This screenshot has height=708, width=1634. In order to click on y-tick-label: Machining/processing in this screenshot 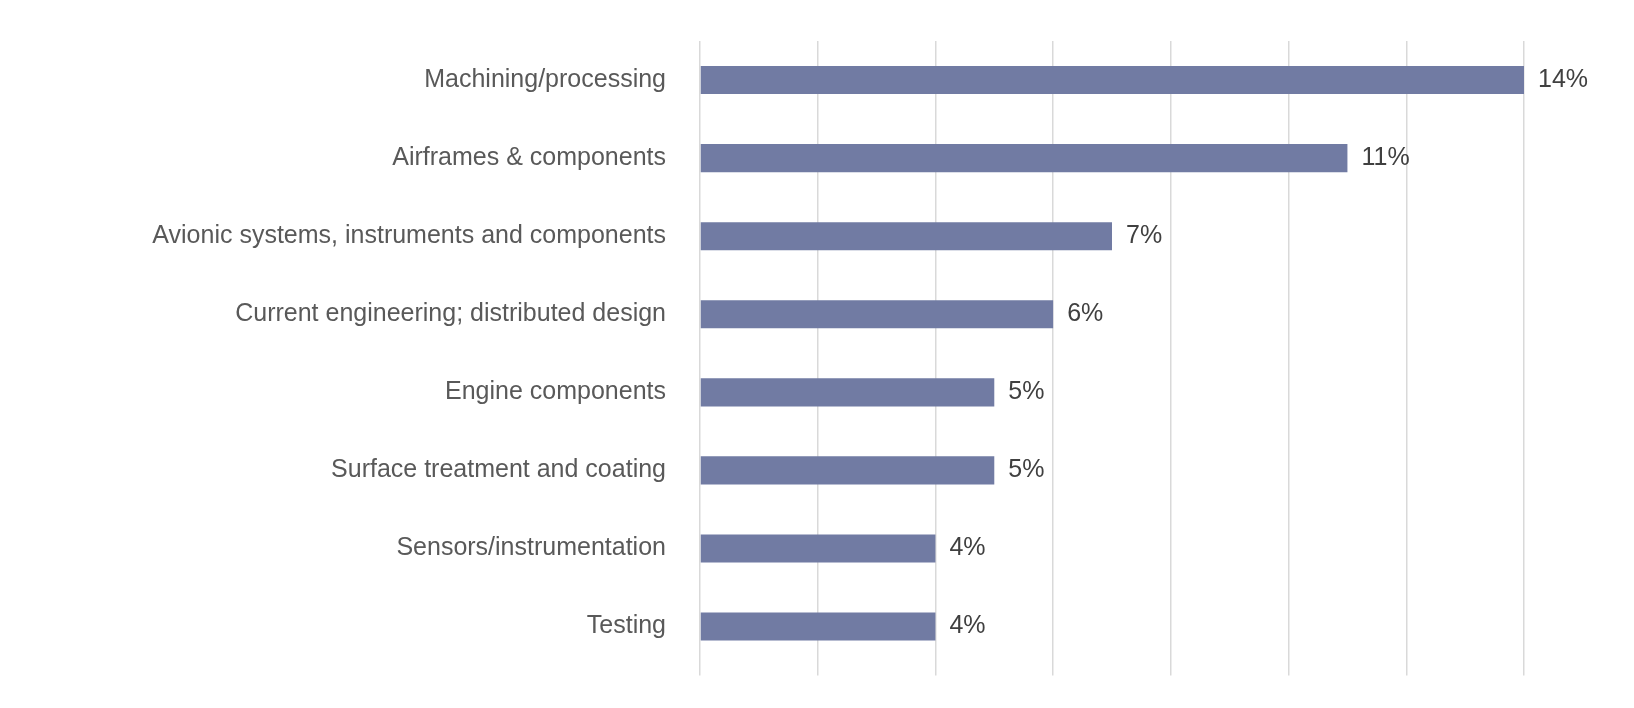, I will do `click(545, 77)`.